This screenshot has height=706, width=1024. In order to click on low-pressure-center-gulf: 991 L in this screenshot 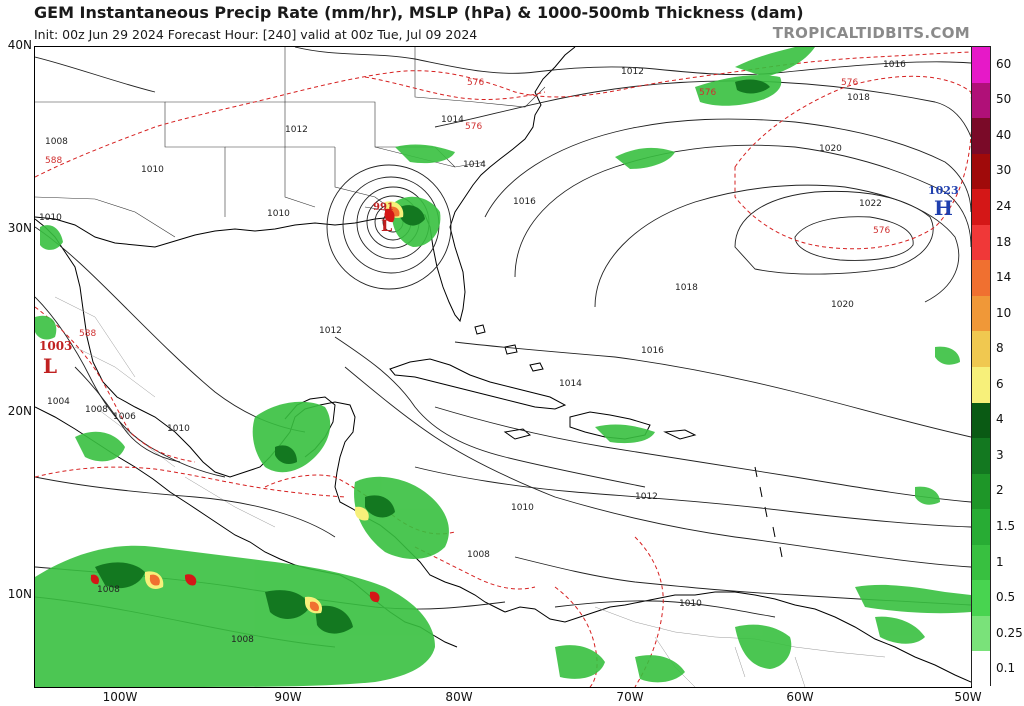, I will do `click(383, 218)`.